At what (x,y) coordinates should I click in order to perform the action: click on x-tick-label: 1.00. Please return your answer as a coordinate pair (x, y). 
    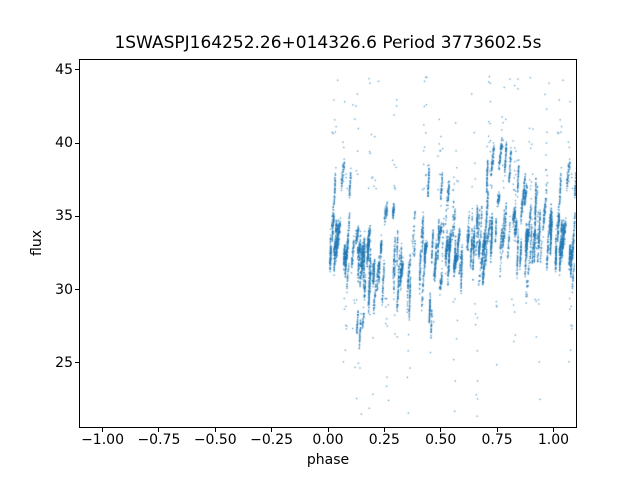
    Looking at the image, I should click on (553, 440).